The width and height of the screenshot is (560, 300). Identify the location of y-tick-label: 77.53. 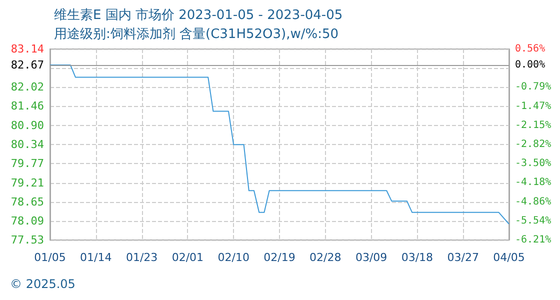
(27, 240).